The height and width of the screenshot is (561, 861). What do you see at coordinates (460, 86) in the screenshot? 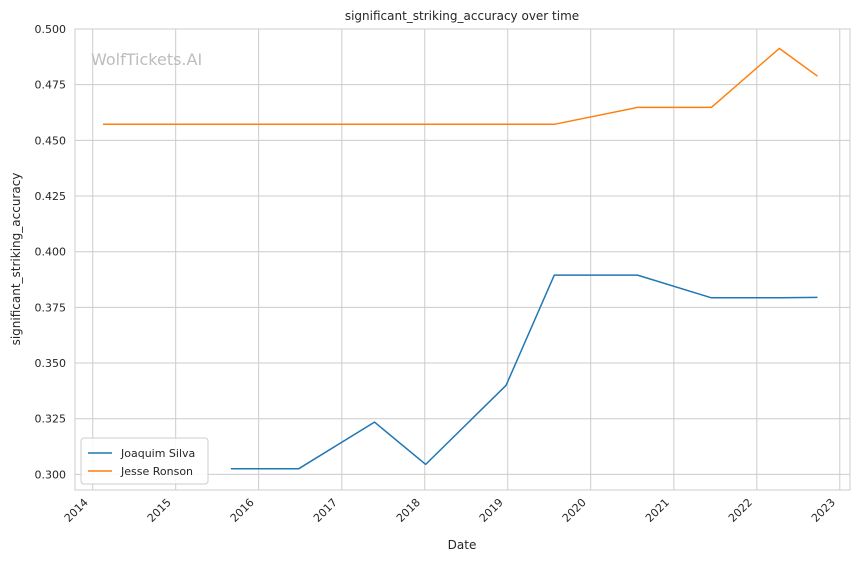
I see `series-line-jesse-ronson` at bounding box center [460, 86].